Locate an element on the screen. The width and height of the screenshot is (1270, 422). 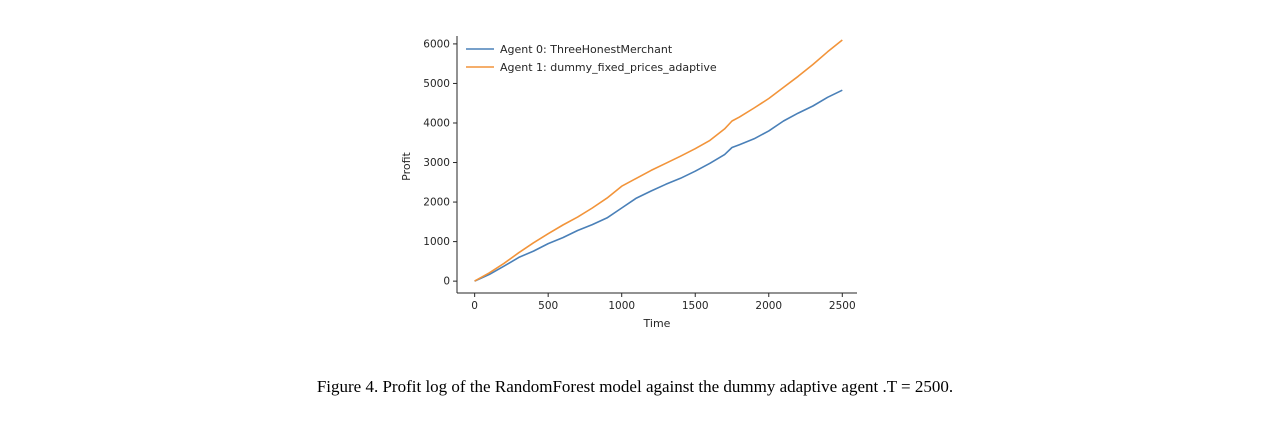
legend-label-agent-0: Agent 0: ThreeHonestMerchant is located at coordinates (586, 49).